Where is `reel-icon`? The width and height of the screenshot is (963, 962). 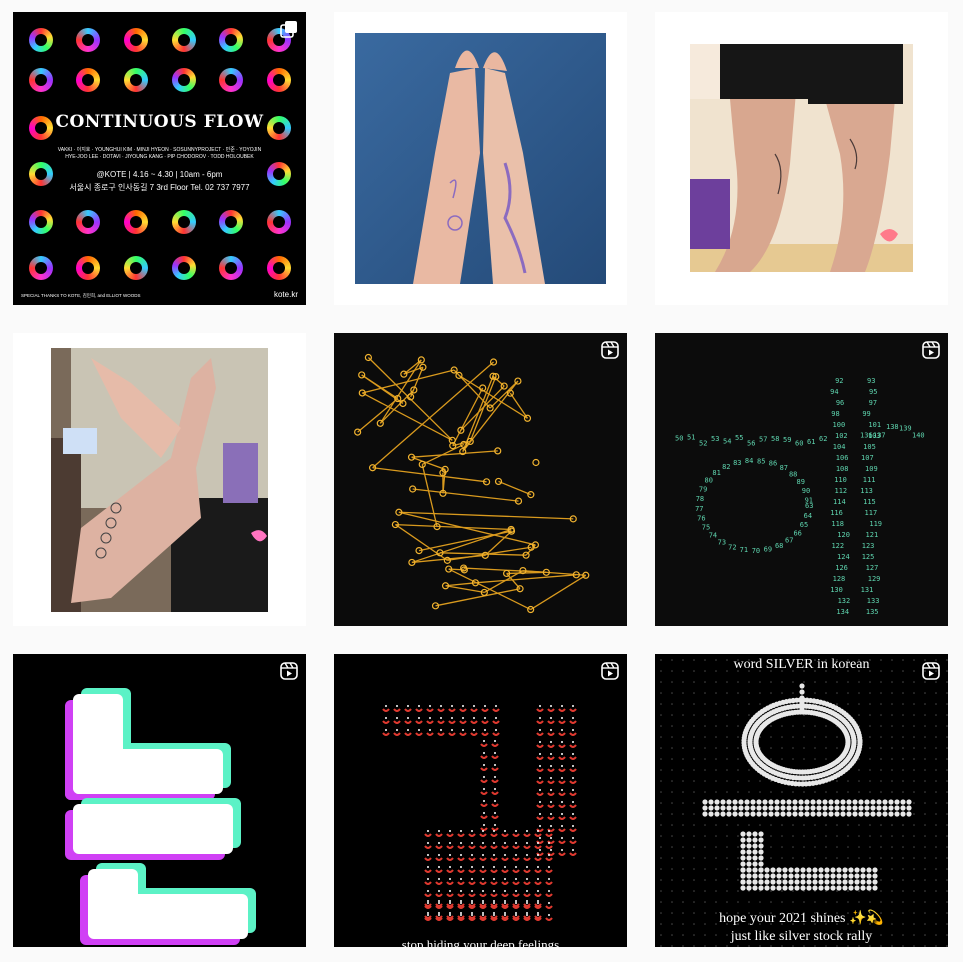 reel-icon is located at coordinates (931, 671).